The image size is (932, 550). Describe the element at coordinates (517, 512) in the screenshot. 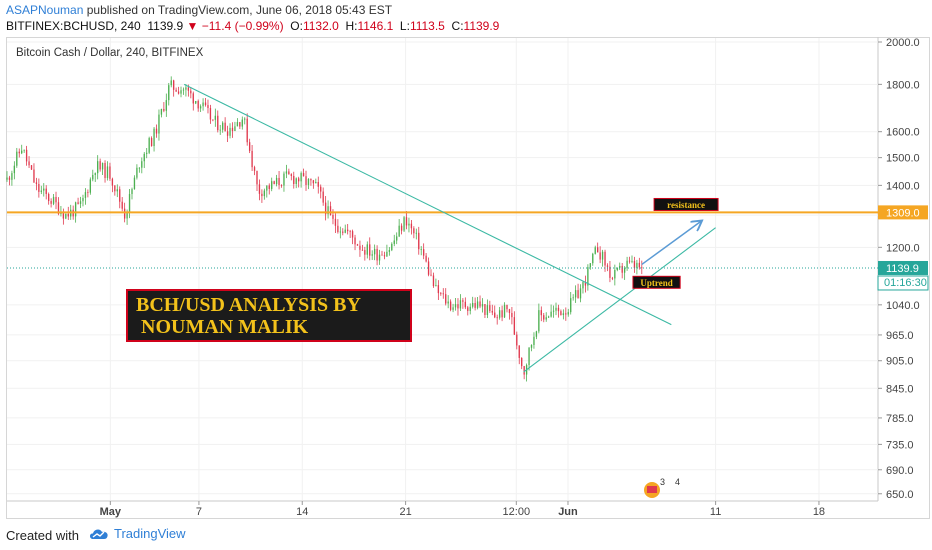

I see `x-tick-label: 12:00` at that location.